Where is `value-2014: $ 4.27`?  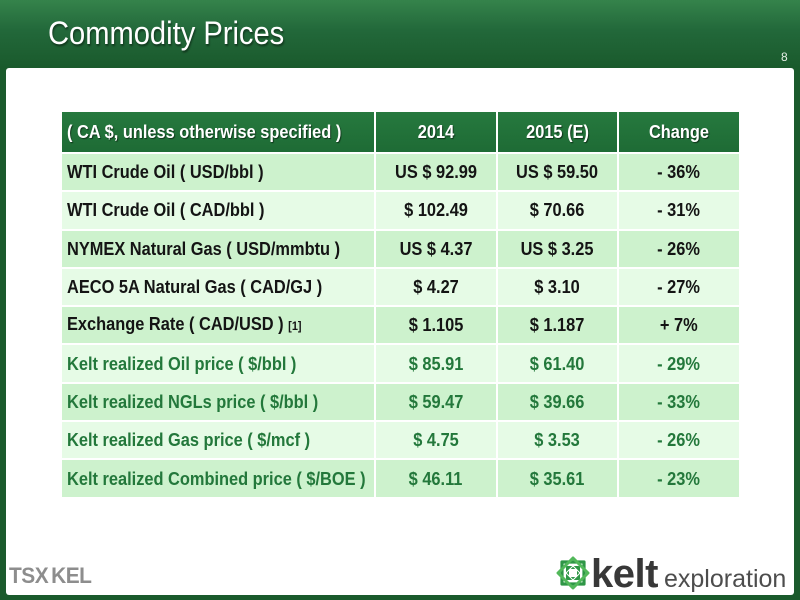
value-2014: $ 4.27 is located at coordinates (436, 287).